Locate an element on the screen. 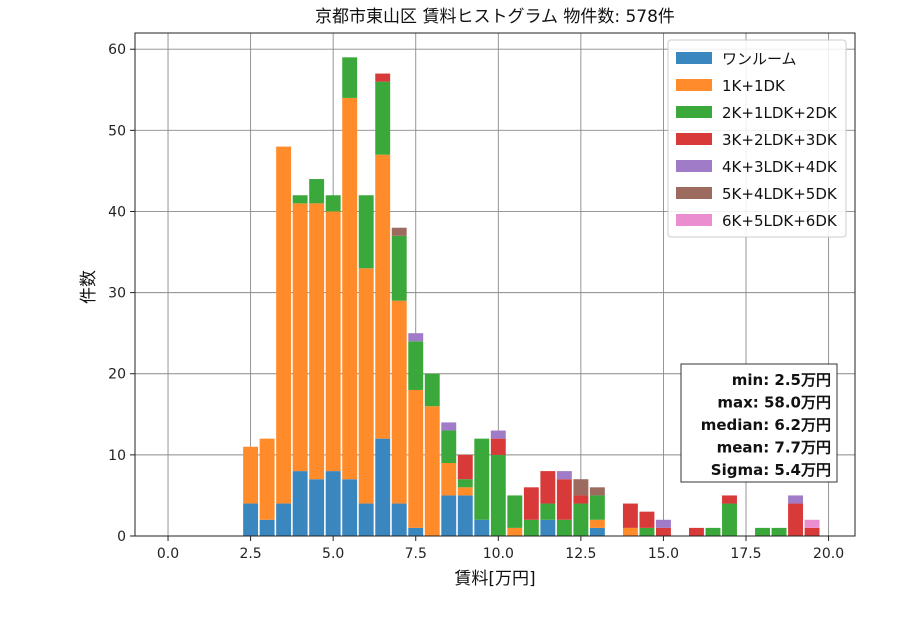 This screenshot has height=630, width=900. x-tick-label: 5.0 is located at coordinates (333, 554).